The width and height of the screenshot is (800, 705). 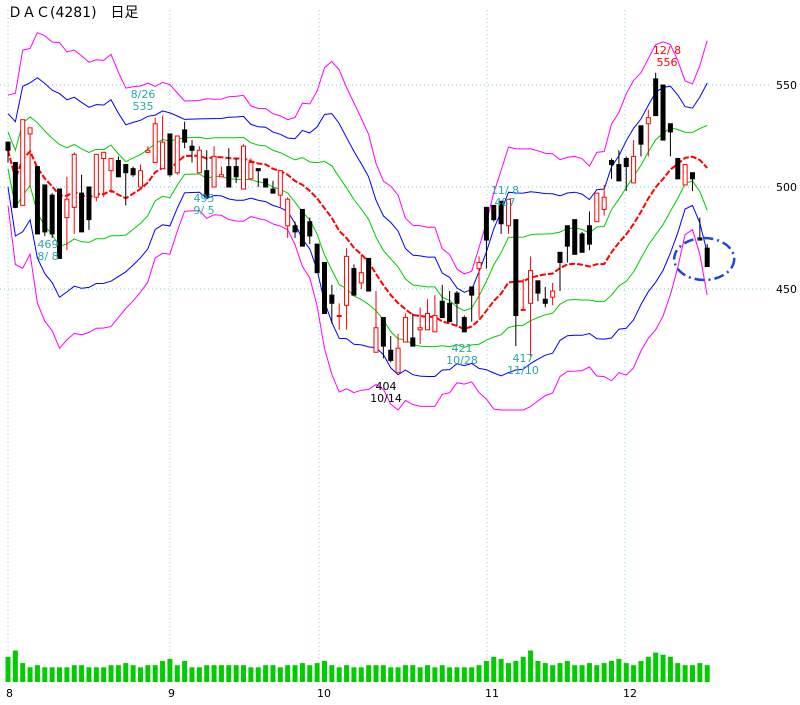 What do you see at coordinates (667, 62) in the screenshot?
I see `annotation-detail: 556` at bounding box center [667, 62].